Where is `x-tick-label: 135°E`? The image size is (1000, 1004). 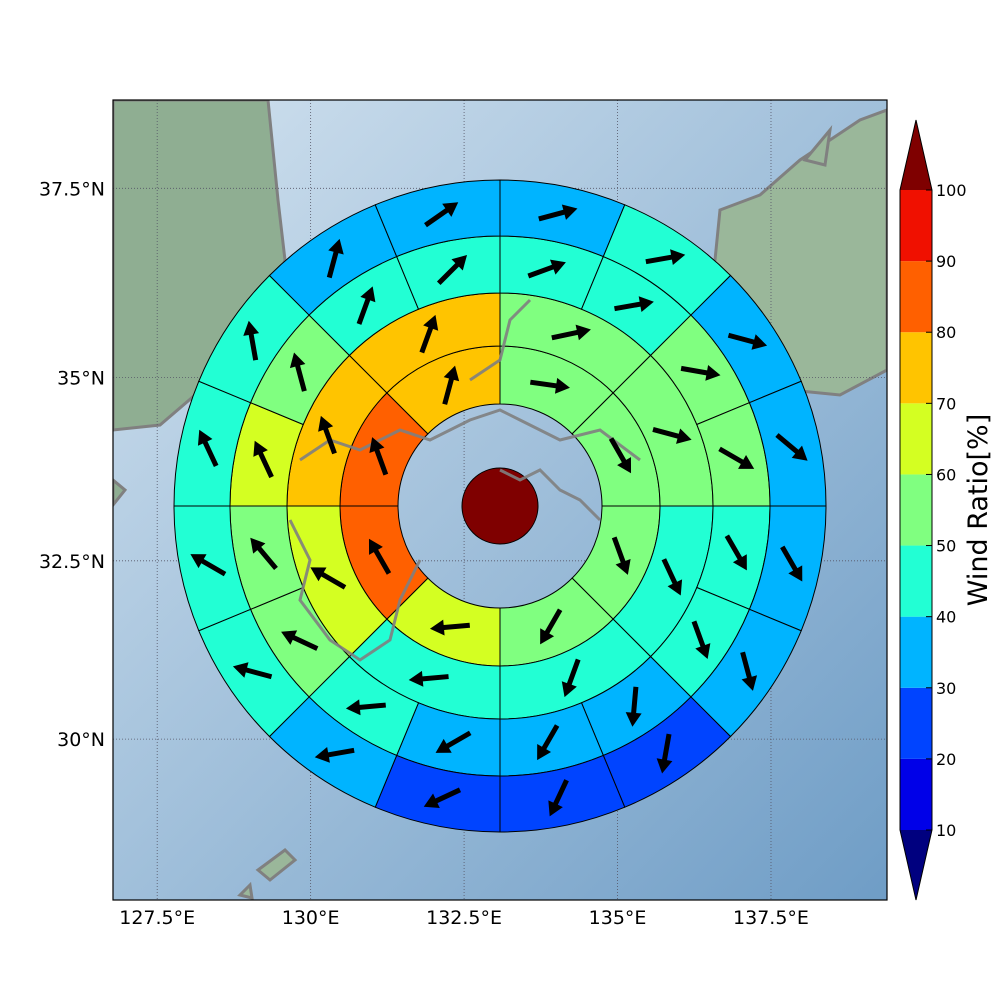
x-tick-label: 135°E is located at coordinates (618, 918).